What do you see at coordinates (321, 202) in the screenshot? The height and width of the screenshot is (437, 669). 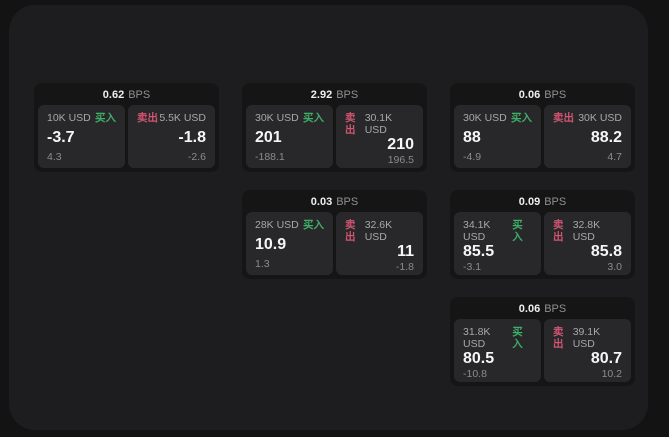 I see `bps-value: 0.03` at bounding box center [321, 202].